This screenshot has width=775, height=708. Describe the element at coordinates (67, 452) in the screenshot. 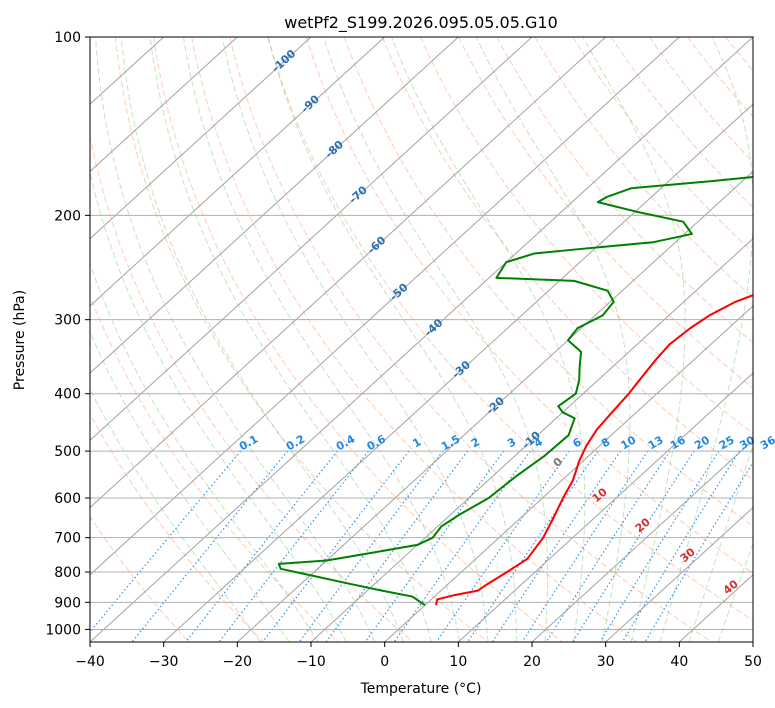

I see `y-tick-label: 500` at that location.